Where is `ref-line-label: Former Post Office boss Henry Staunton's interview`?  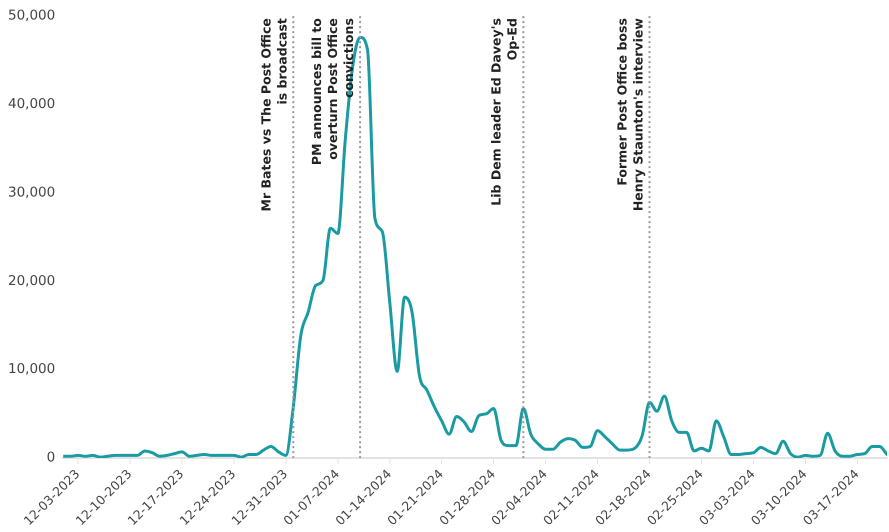 ref-line-label: Former Post Office boss Henry Staunton's interview is located at coordinates (630, 115).